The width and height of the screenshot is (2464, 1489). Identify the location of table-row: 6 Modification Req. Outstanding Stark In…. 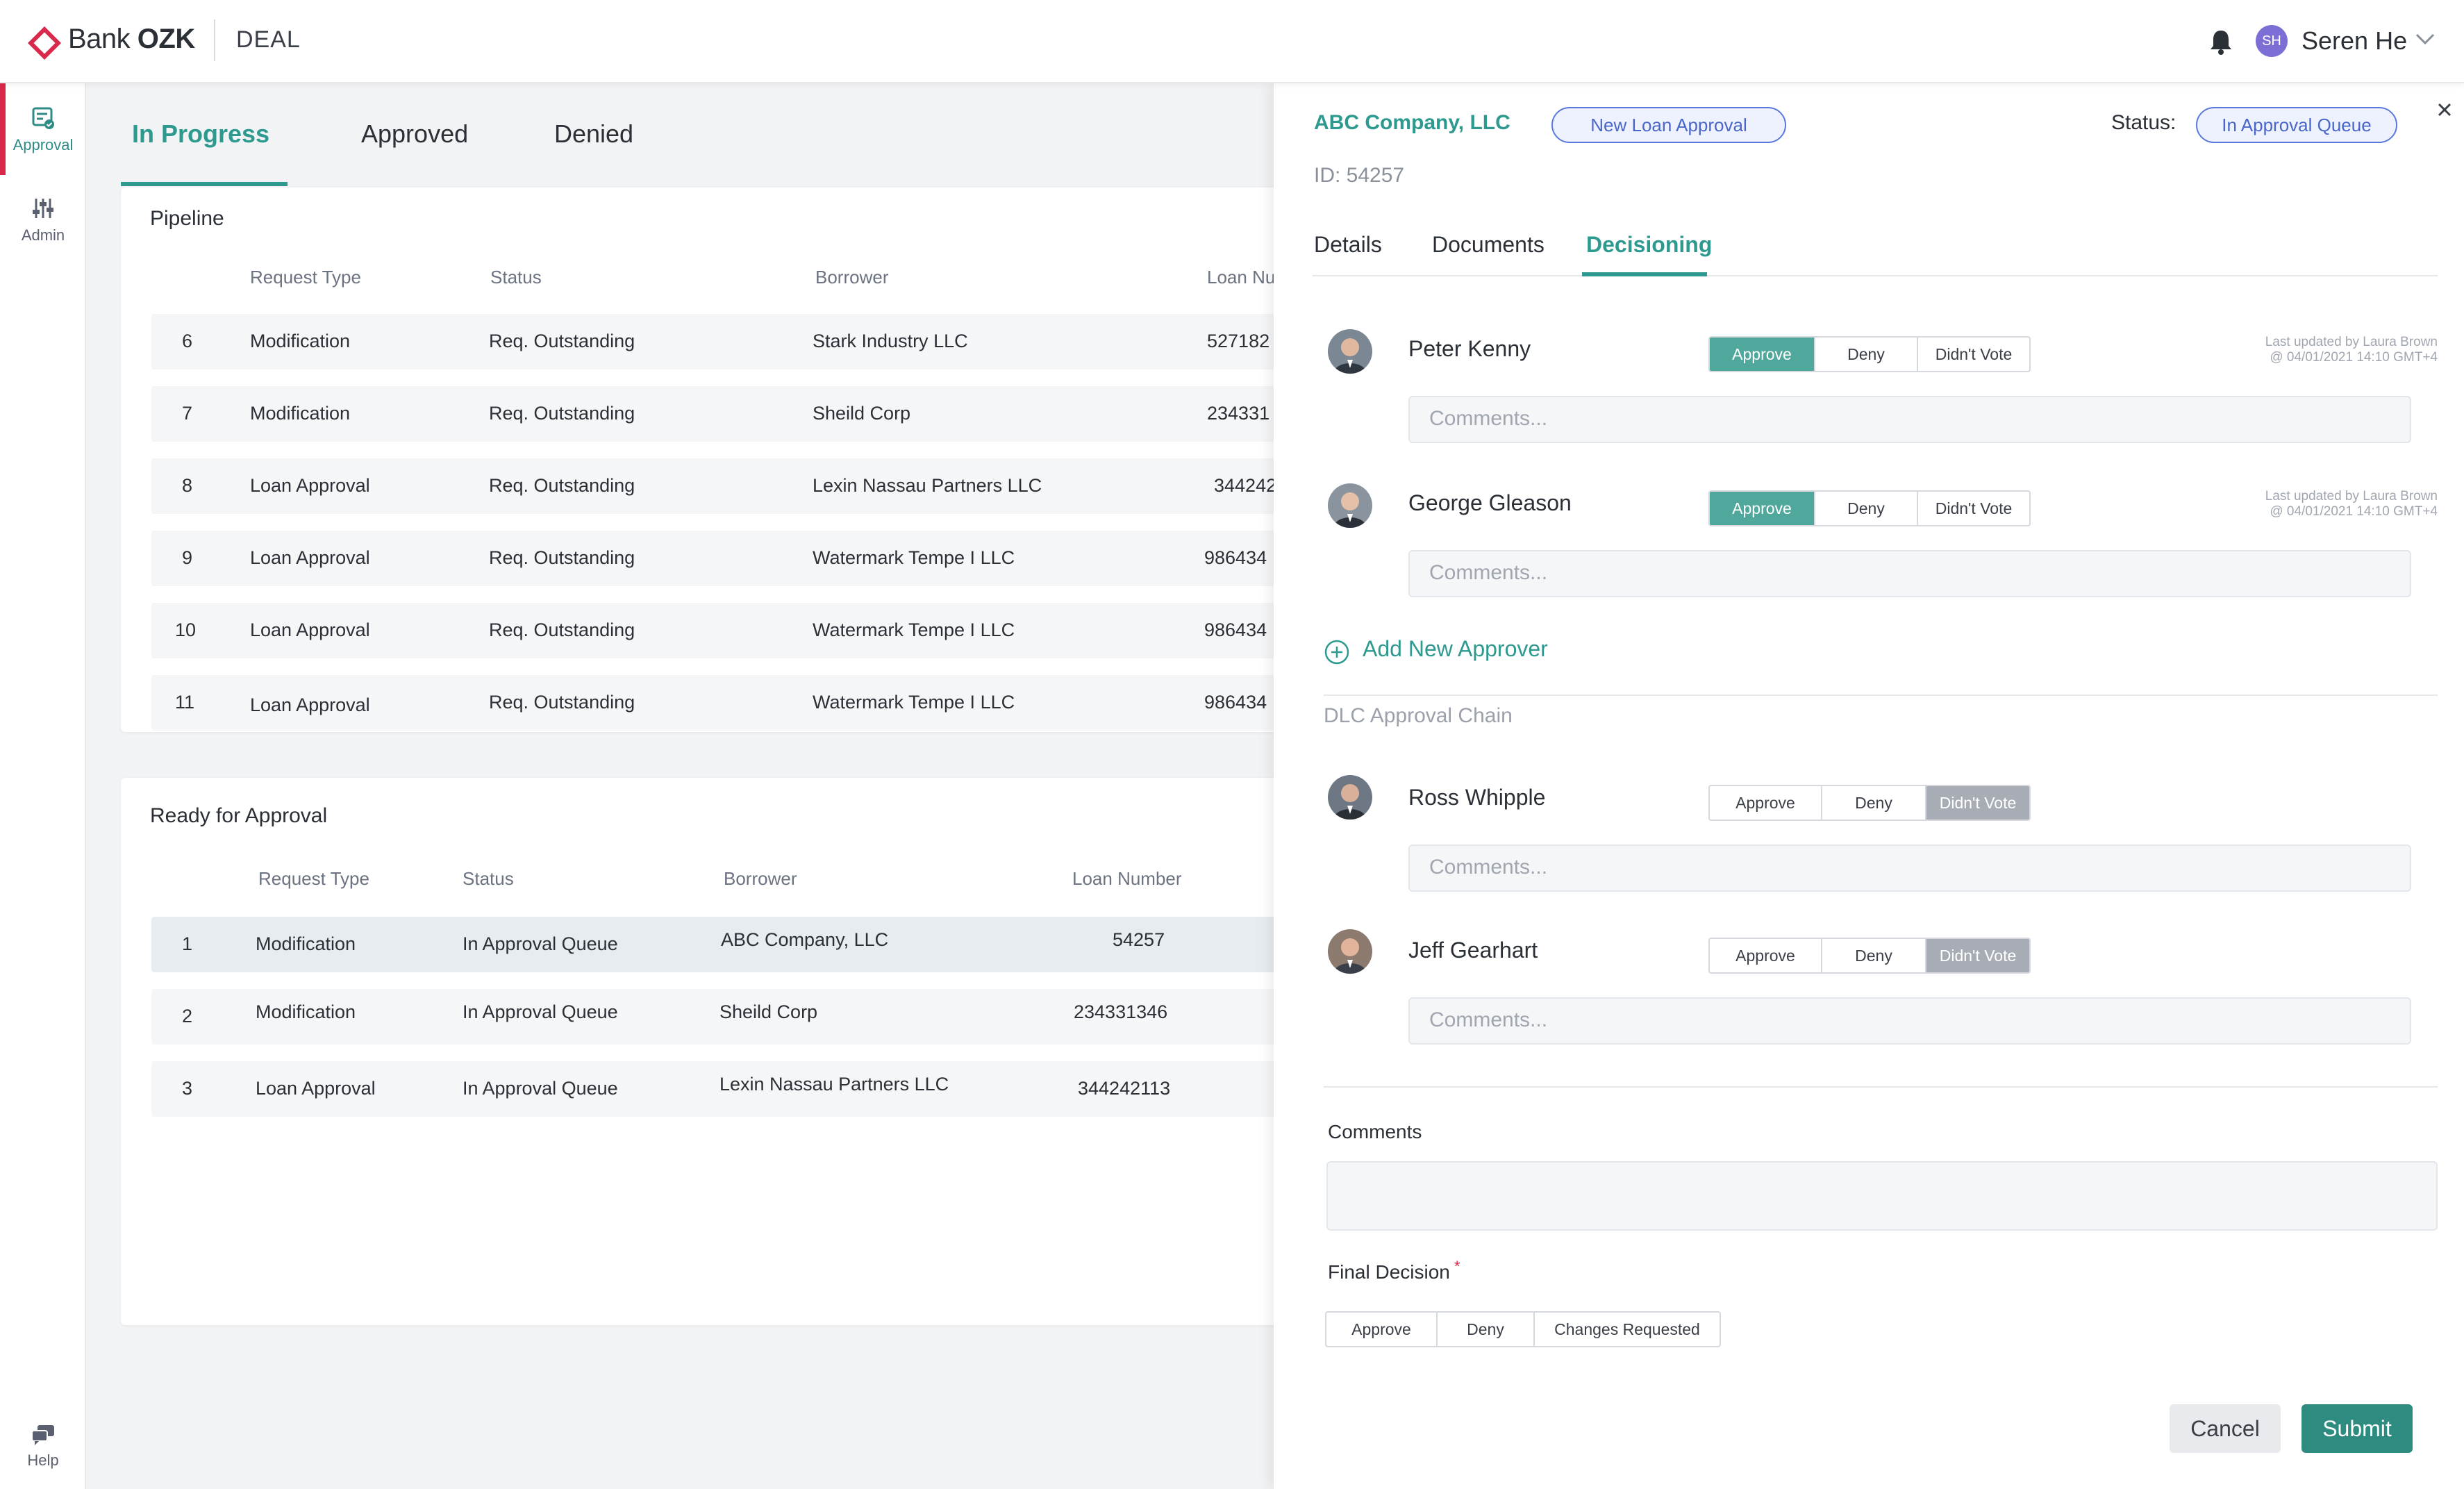
(720, 341).